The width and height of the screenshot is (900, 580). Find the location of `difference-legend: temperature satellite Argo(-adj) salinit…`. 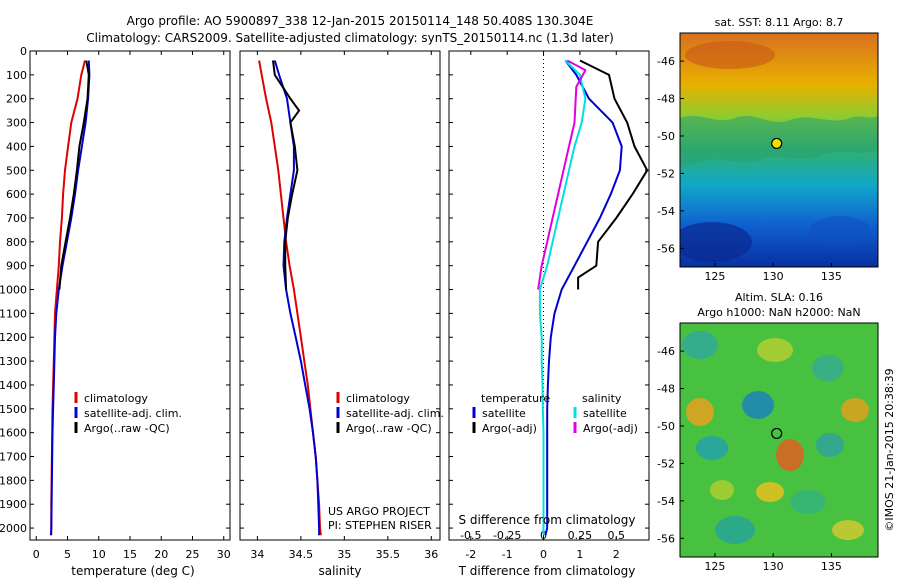

difference-legend: temperature satellite Argo(-adj) salinit… is located at coordinates (555, 413).